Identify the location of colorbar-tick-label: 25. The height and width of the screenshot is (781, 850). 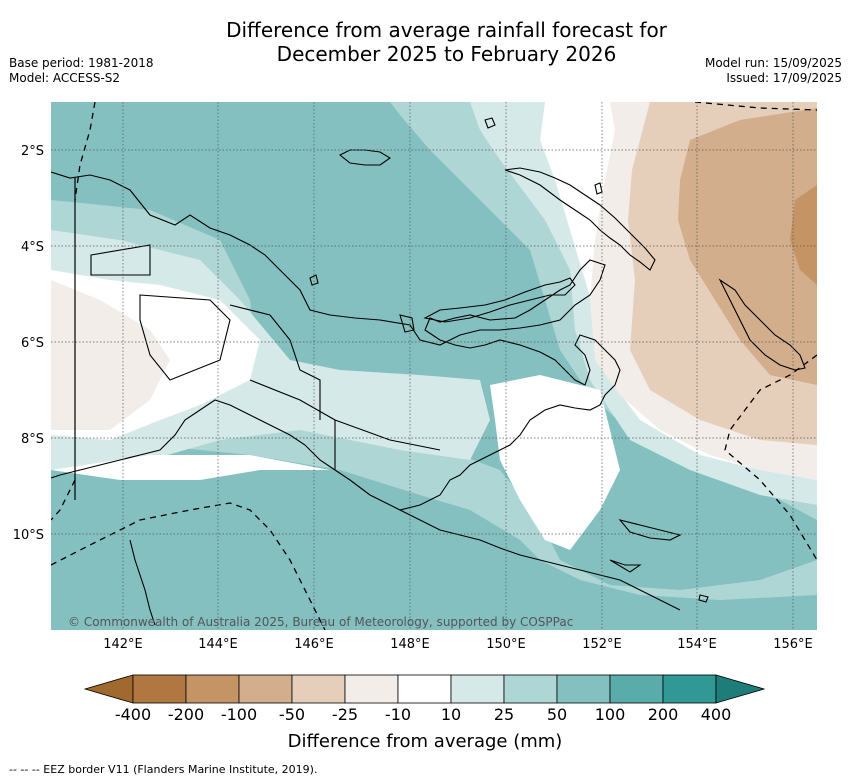
(504, 714).